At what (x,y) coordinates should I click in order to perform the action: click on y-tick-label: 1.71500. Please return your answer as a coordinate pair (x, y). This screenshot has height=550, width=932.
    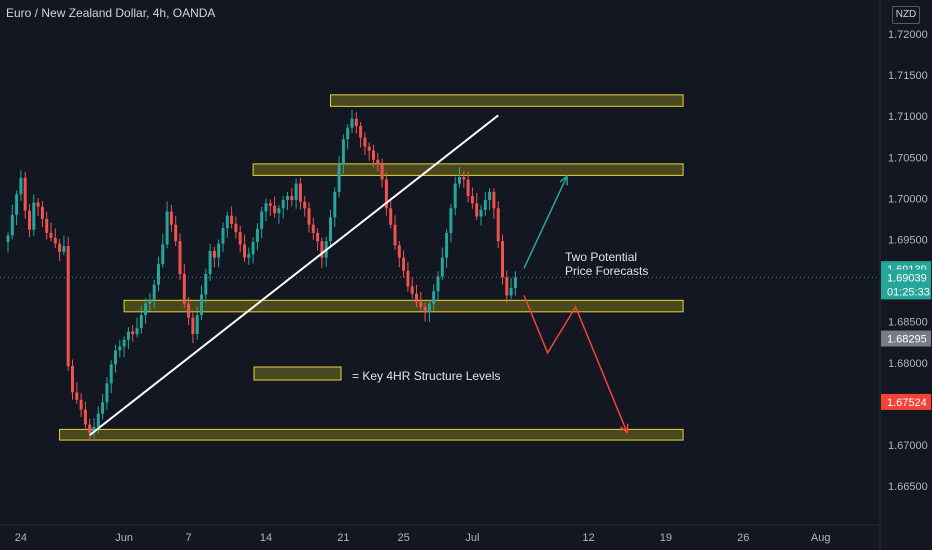
    Looking at the image, I should click on (908, 76).